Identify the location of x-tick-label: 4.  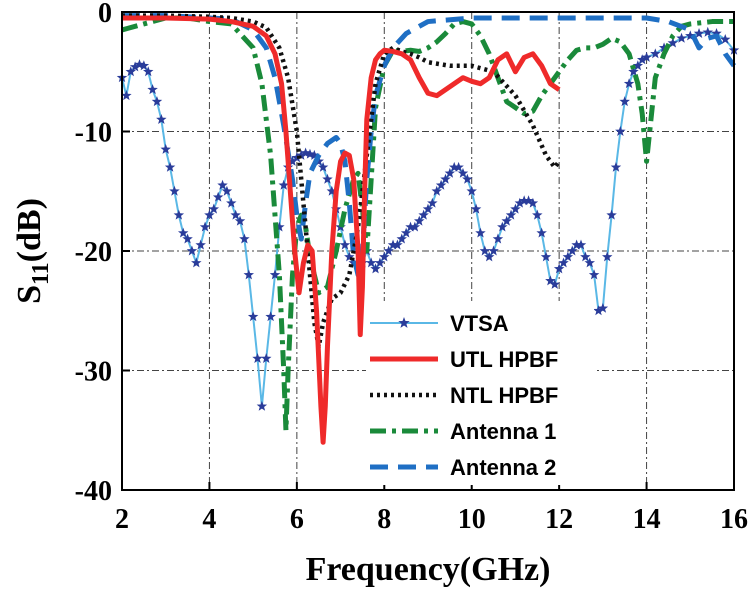
(209, 519).